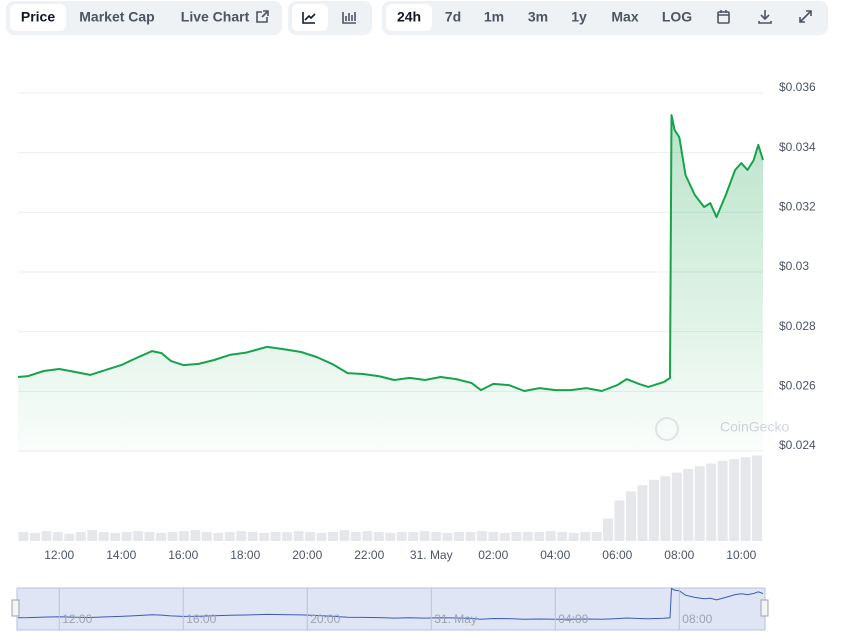  Describe the element at coordinates (59, 555) in the screenshot. I see `x-tick-label: 12:00` at that location.